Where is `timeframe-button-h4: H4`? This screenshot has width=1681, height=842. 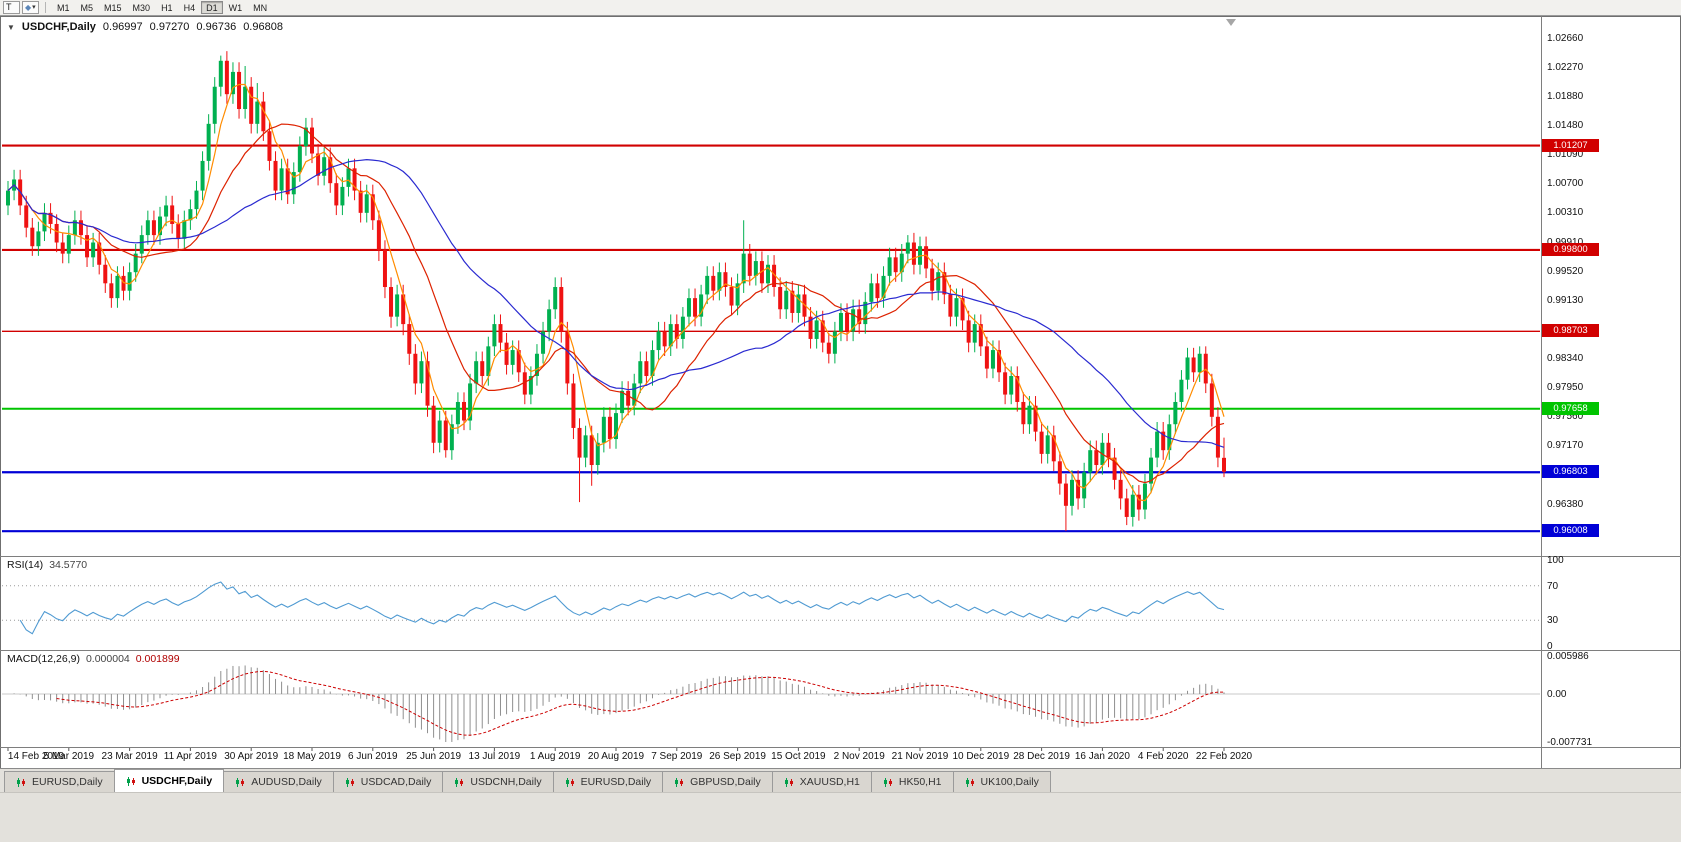
timeframe-button-h4: H4 is located at coordinates (190, 7).